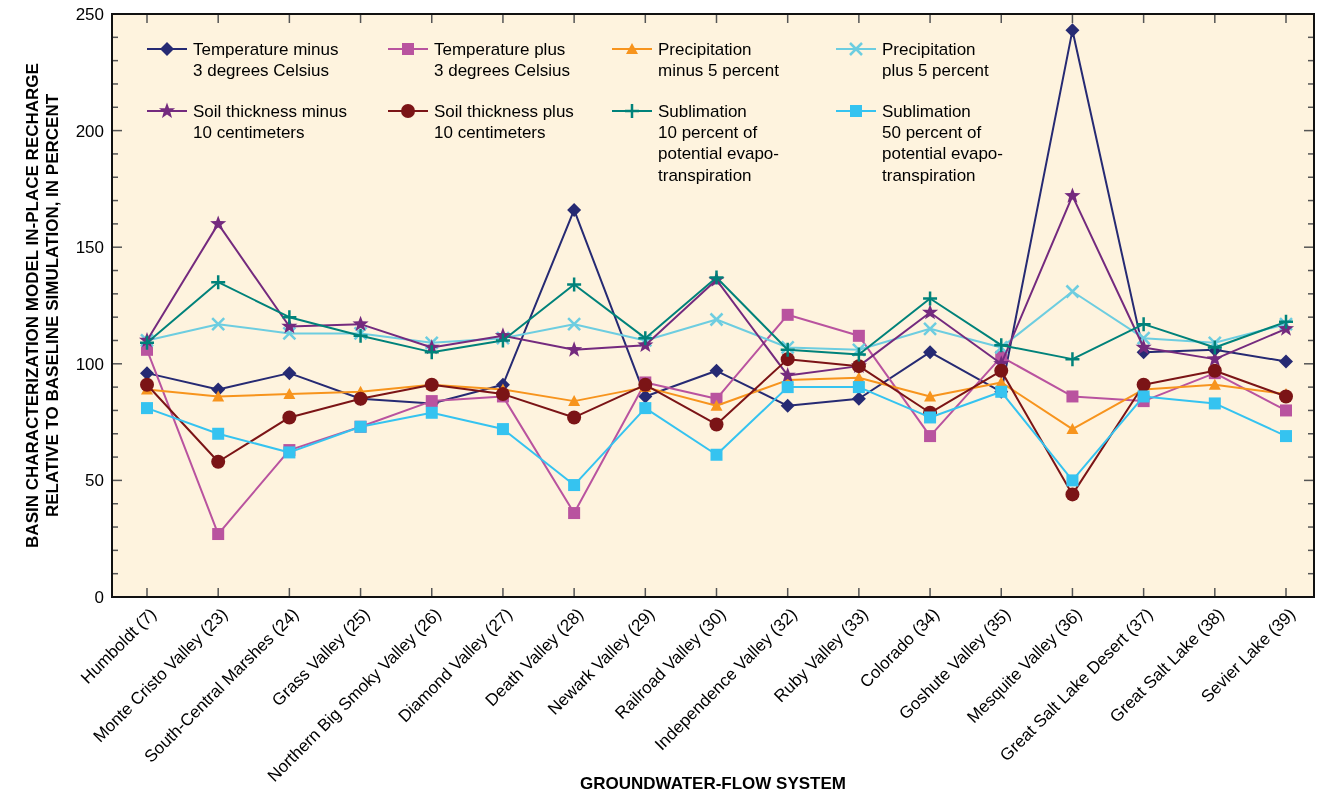  What do you see at coordinates (43, 305) in the screenshot?
I see `y-axis-title: BASIN CHARACTERIZATION MODEL IN-PLACE RECHARGE RELATIVE TO BASELINE SIMULATION, IN PERCENT` at bounding box center [43, 305].